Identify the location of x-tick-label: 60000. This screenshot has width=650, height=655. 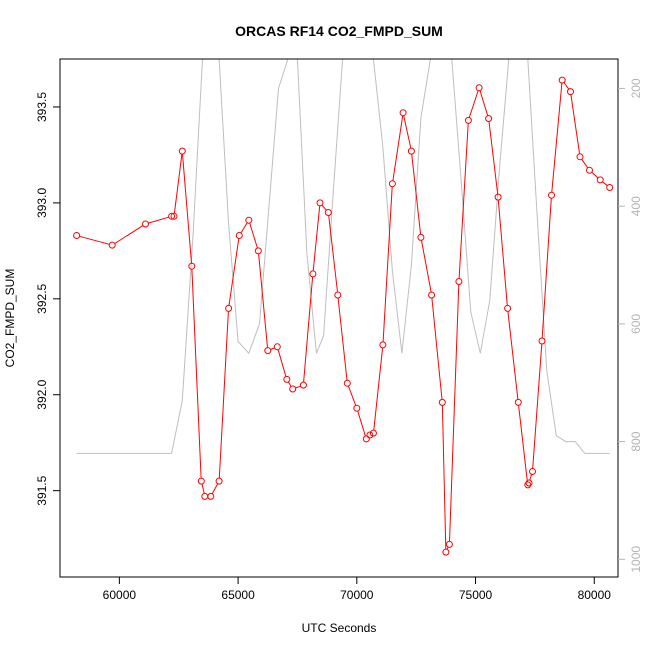
(120, 595).